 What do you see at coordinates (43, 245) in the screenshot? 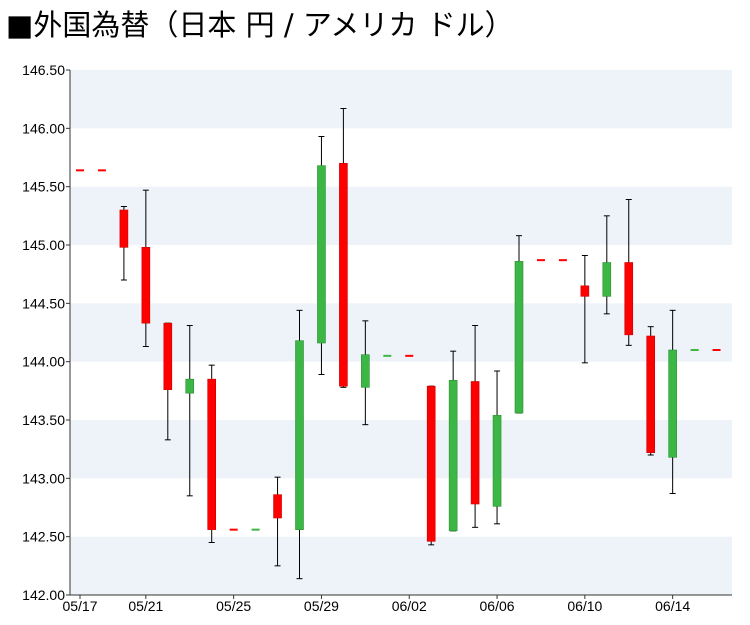
I see `y-tick-label: 145.00` at bounding box center [43, 245].